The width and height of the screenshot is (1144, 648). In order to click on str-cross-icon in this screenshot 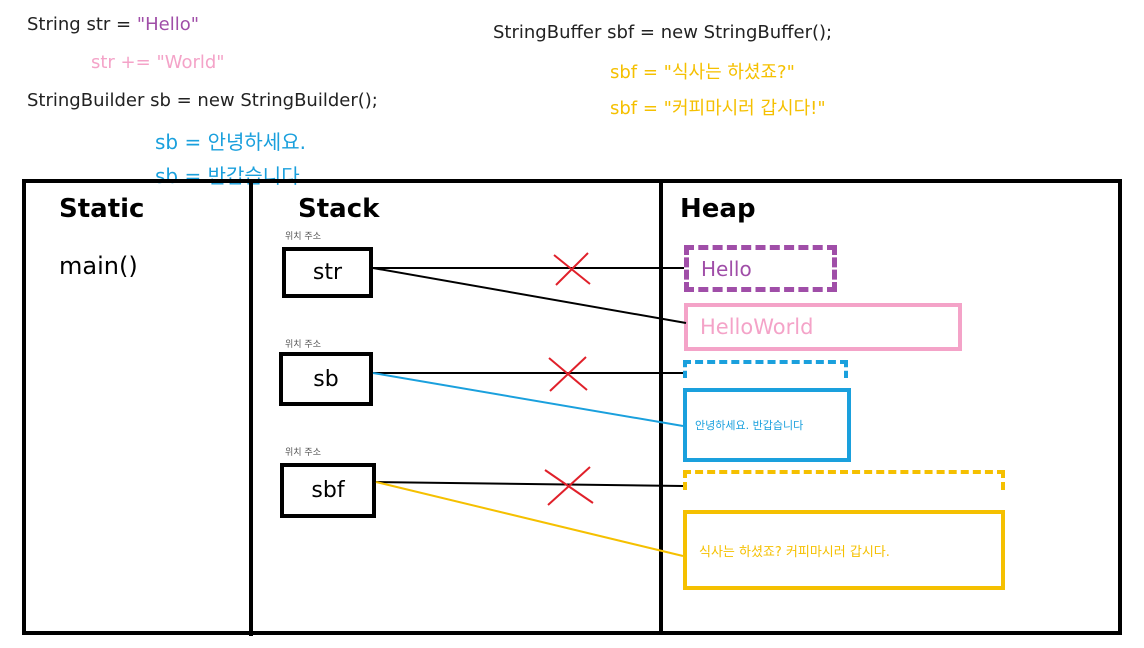, I will do `click(572, 269)`.